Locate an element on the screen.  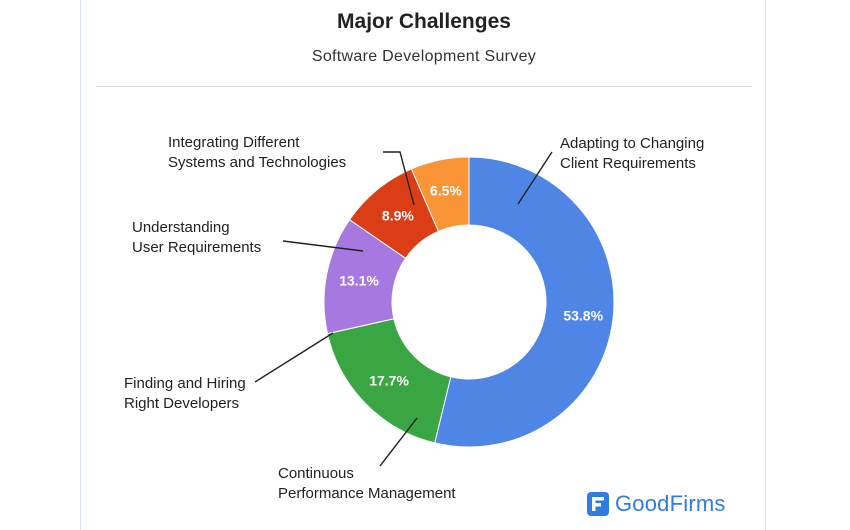
goodfirms-brand: GoodFirms is located at coordinates (656, 504).